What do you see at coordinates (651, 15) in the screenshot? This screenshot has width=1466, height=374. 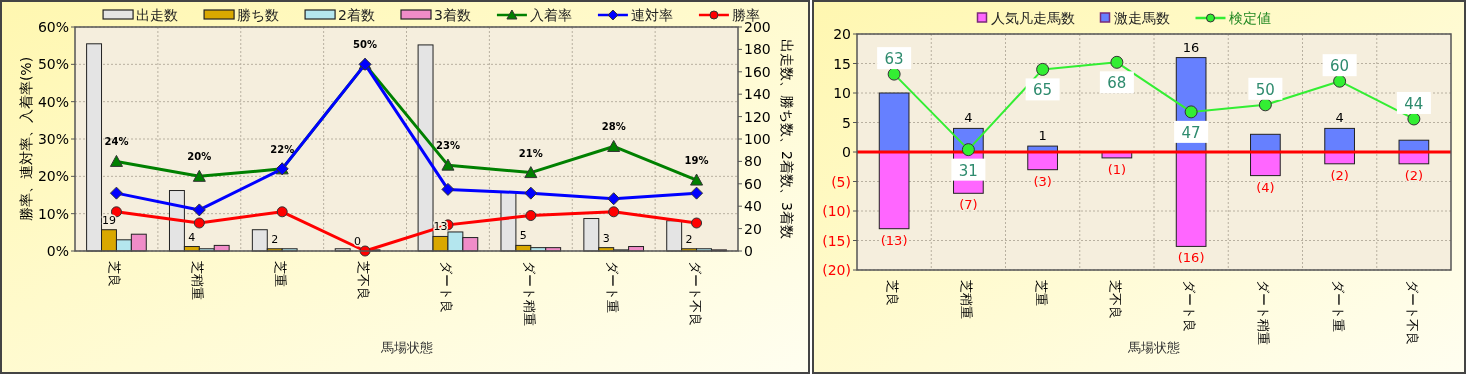 I see `legend-label: 連対率` at bounding box center [651, 15].